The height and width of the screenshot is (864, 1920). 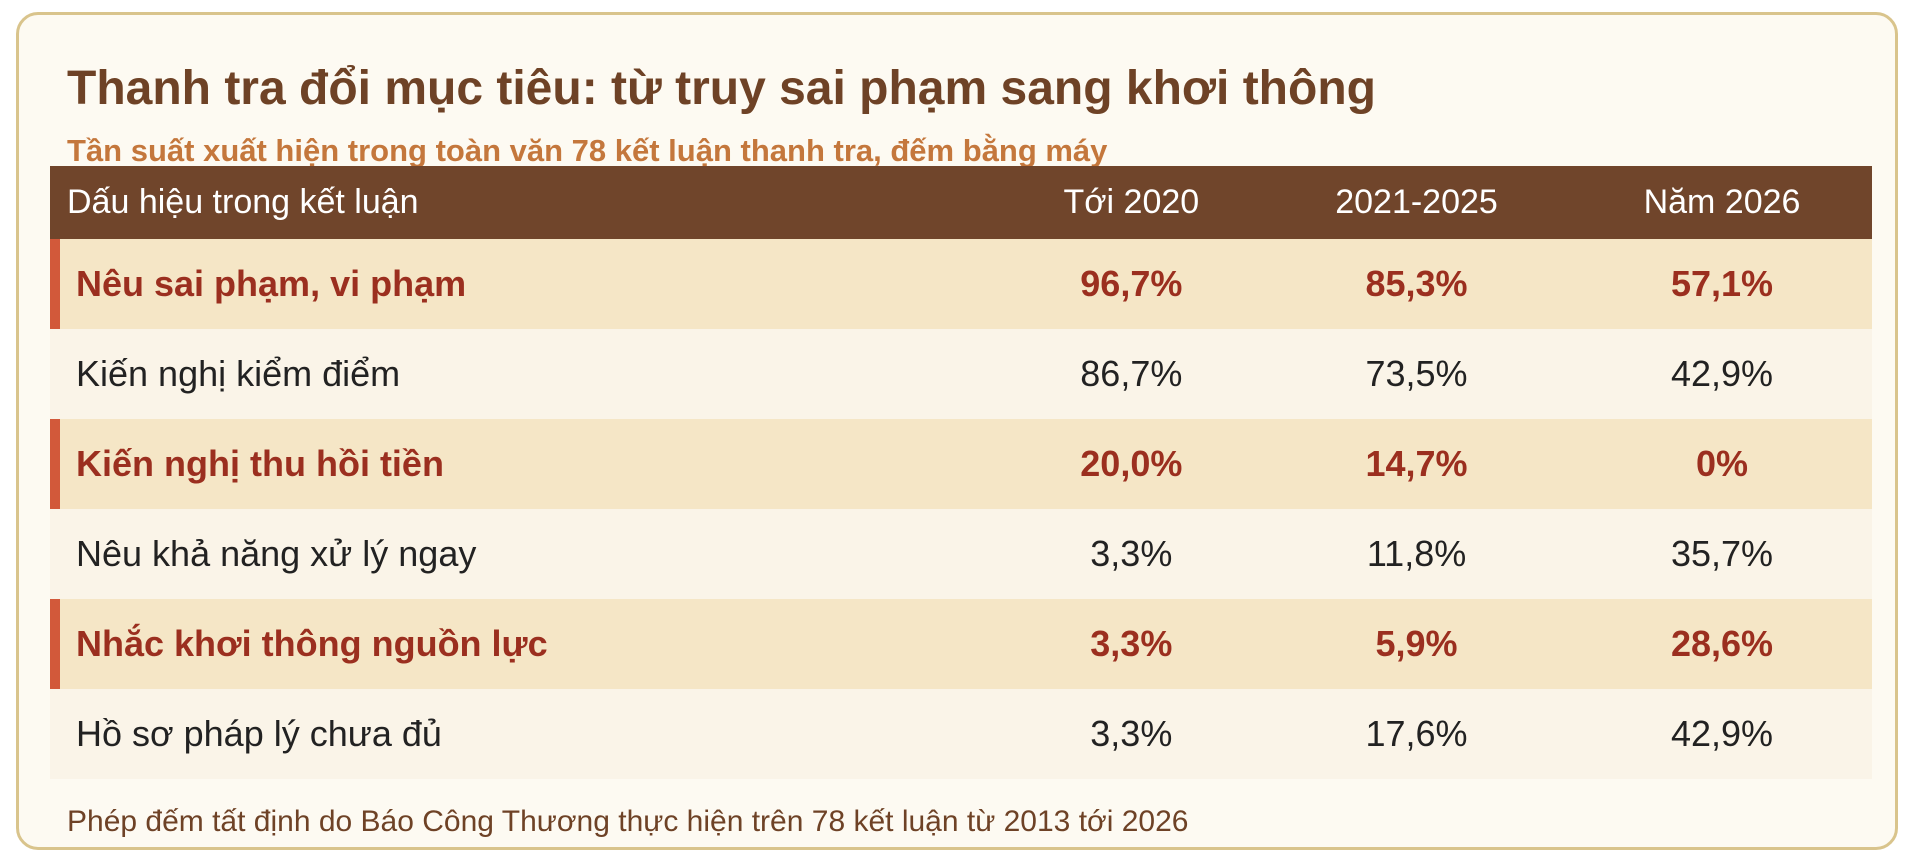 What do you see at coordinates (1416, 464) in the screenshot?
I see `cell: 14,7%` at bounding box center [1416, 464].